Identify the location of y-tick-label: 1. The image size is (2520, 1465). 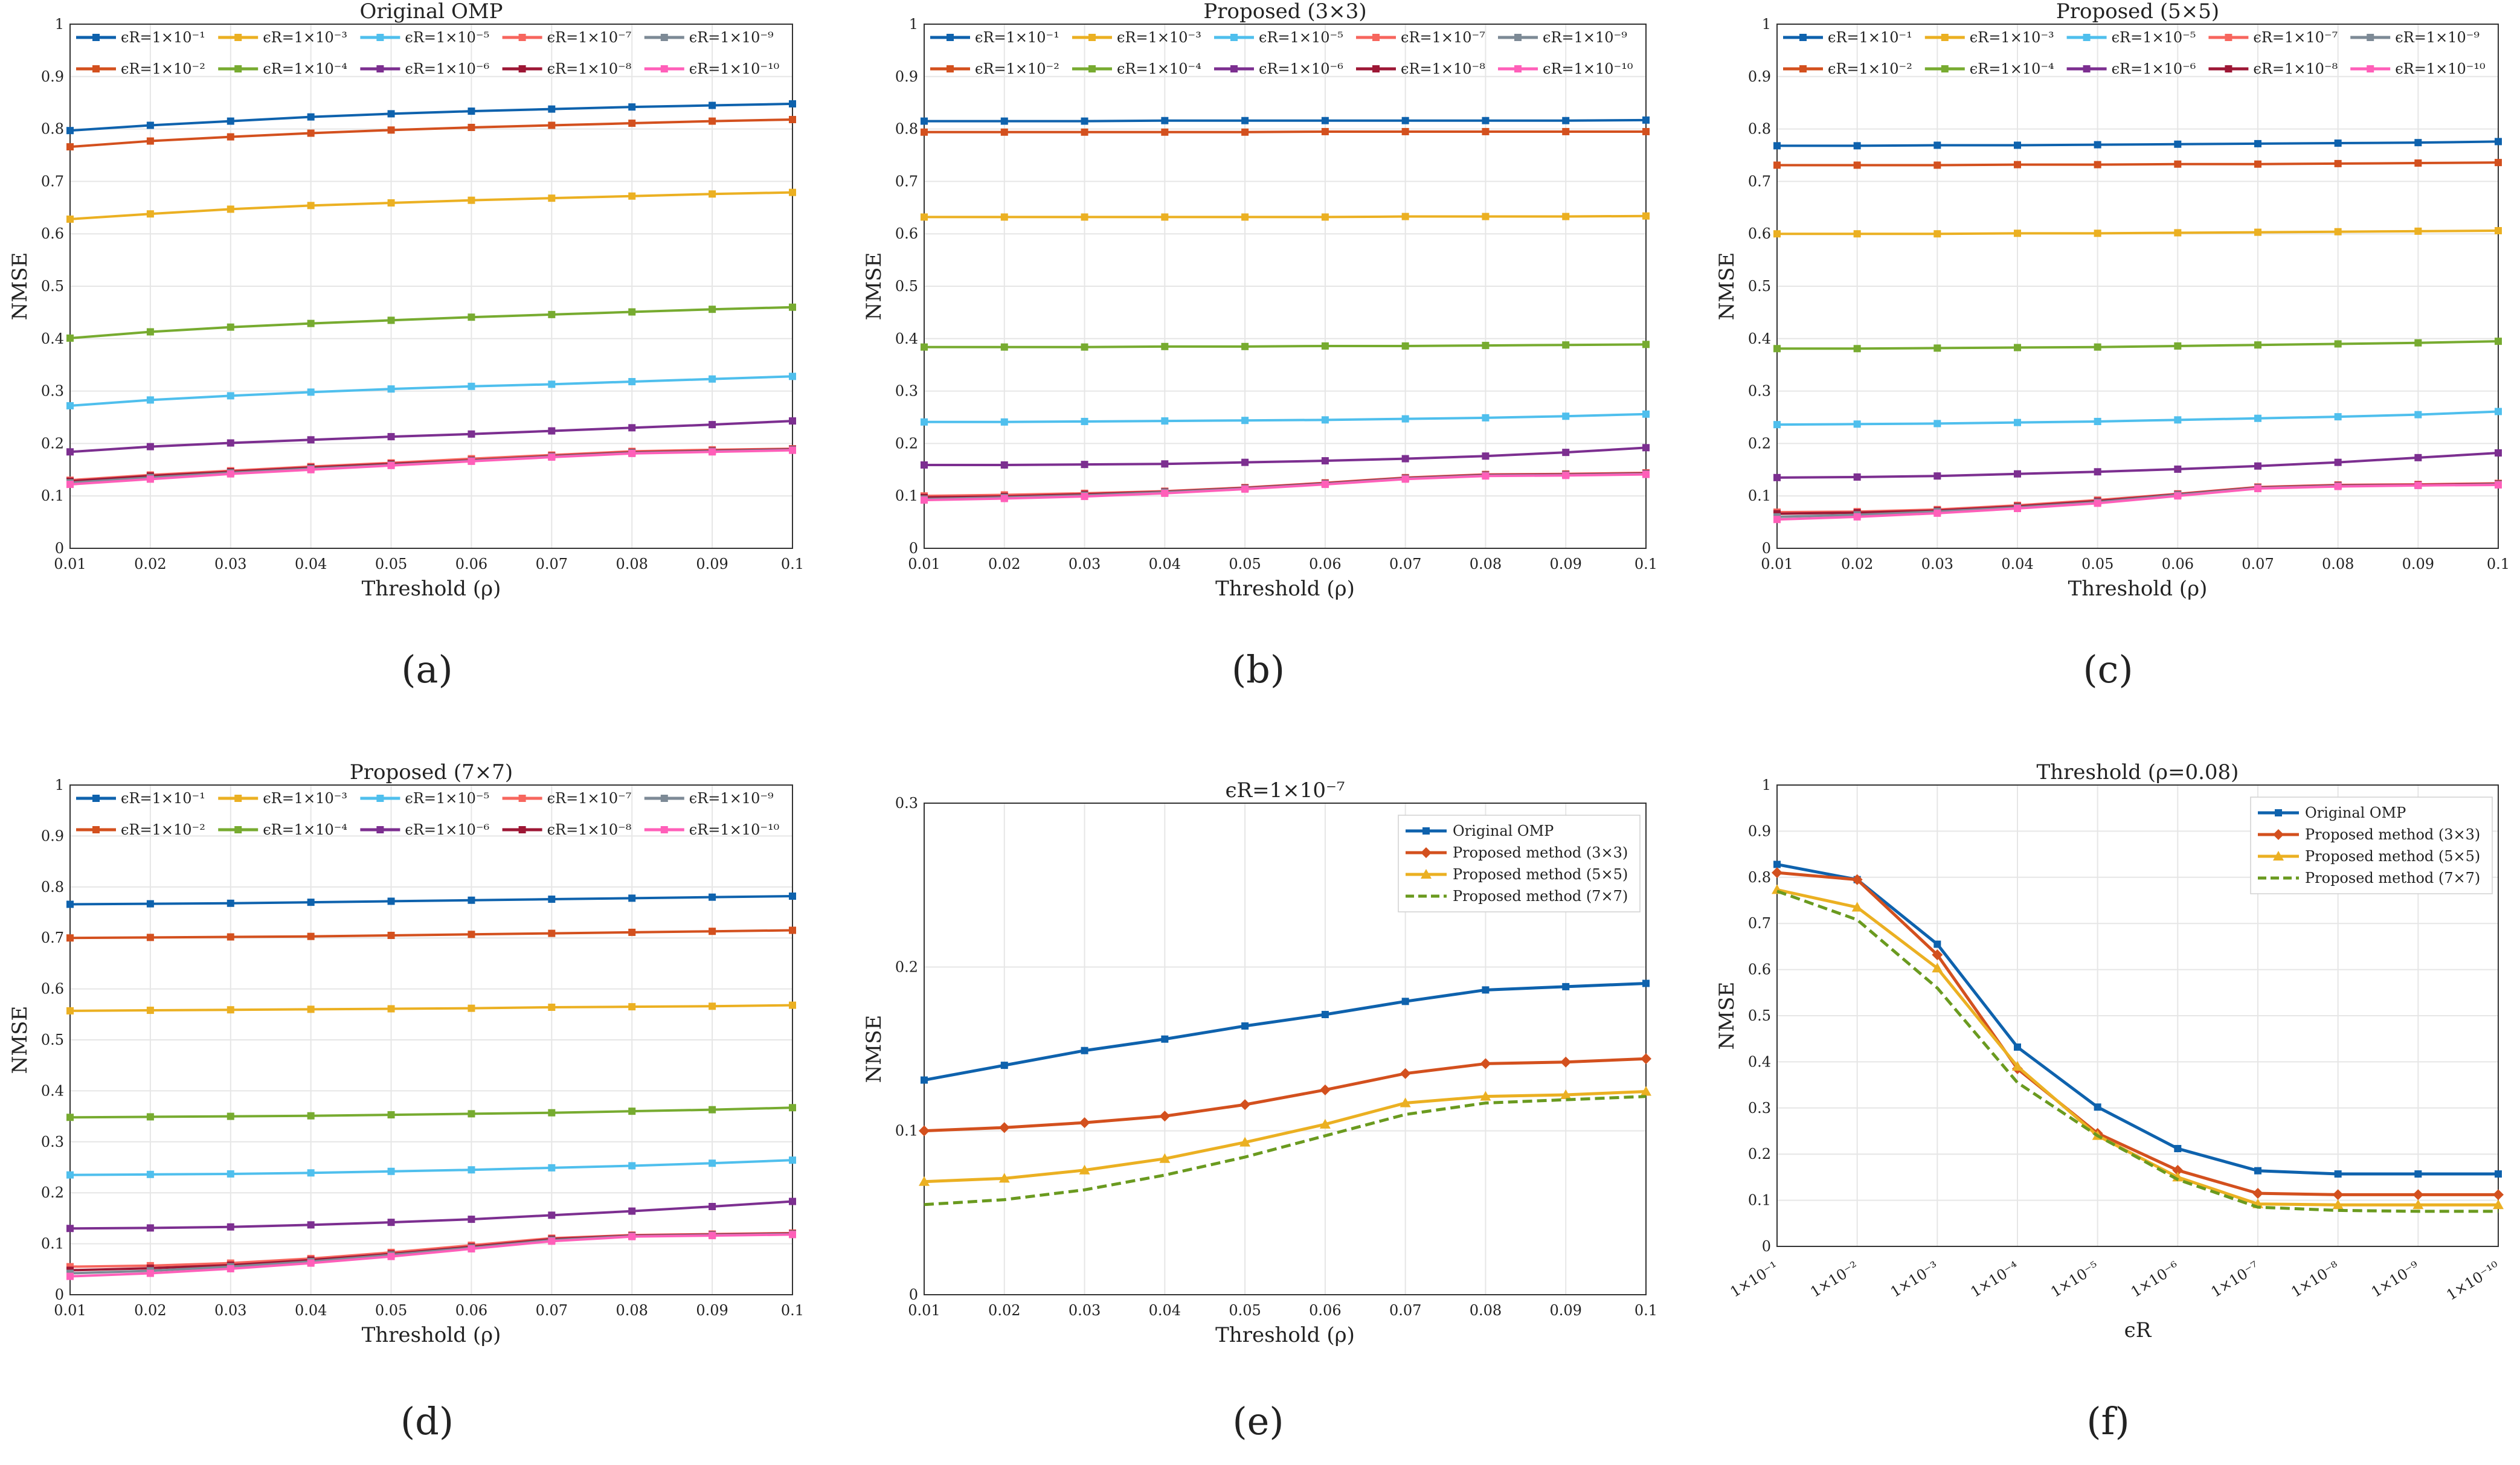
(1766, 24).